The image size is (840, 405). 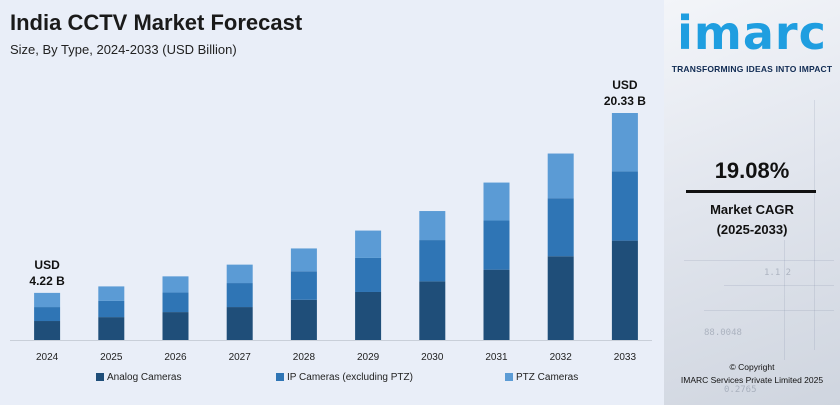 What do you see at coordinates (156, 22) in the screenshot?
I see `chart-title: India CCTV Market Forecast` at bounding box center [156, 22].